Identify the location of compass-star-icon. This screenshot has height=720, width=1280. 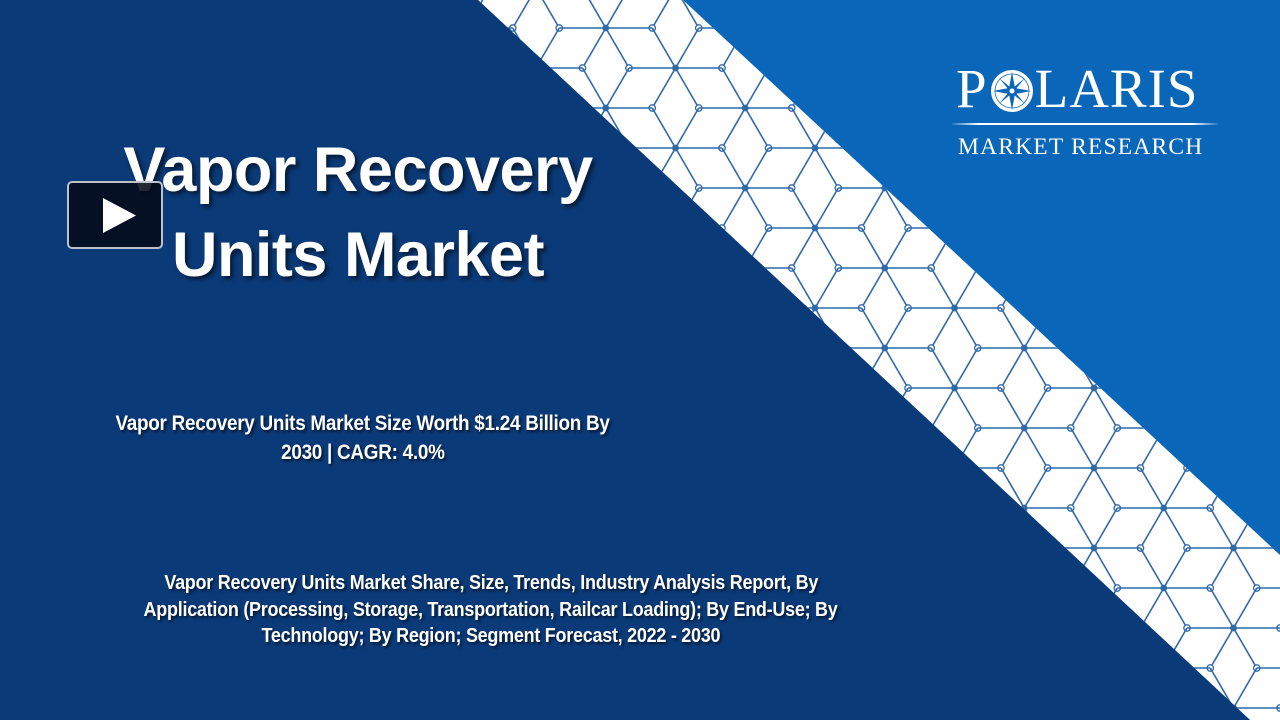
(1012, 89).